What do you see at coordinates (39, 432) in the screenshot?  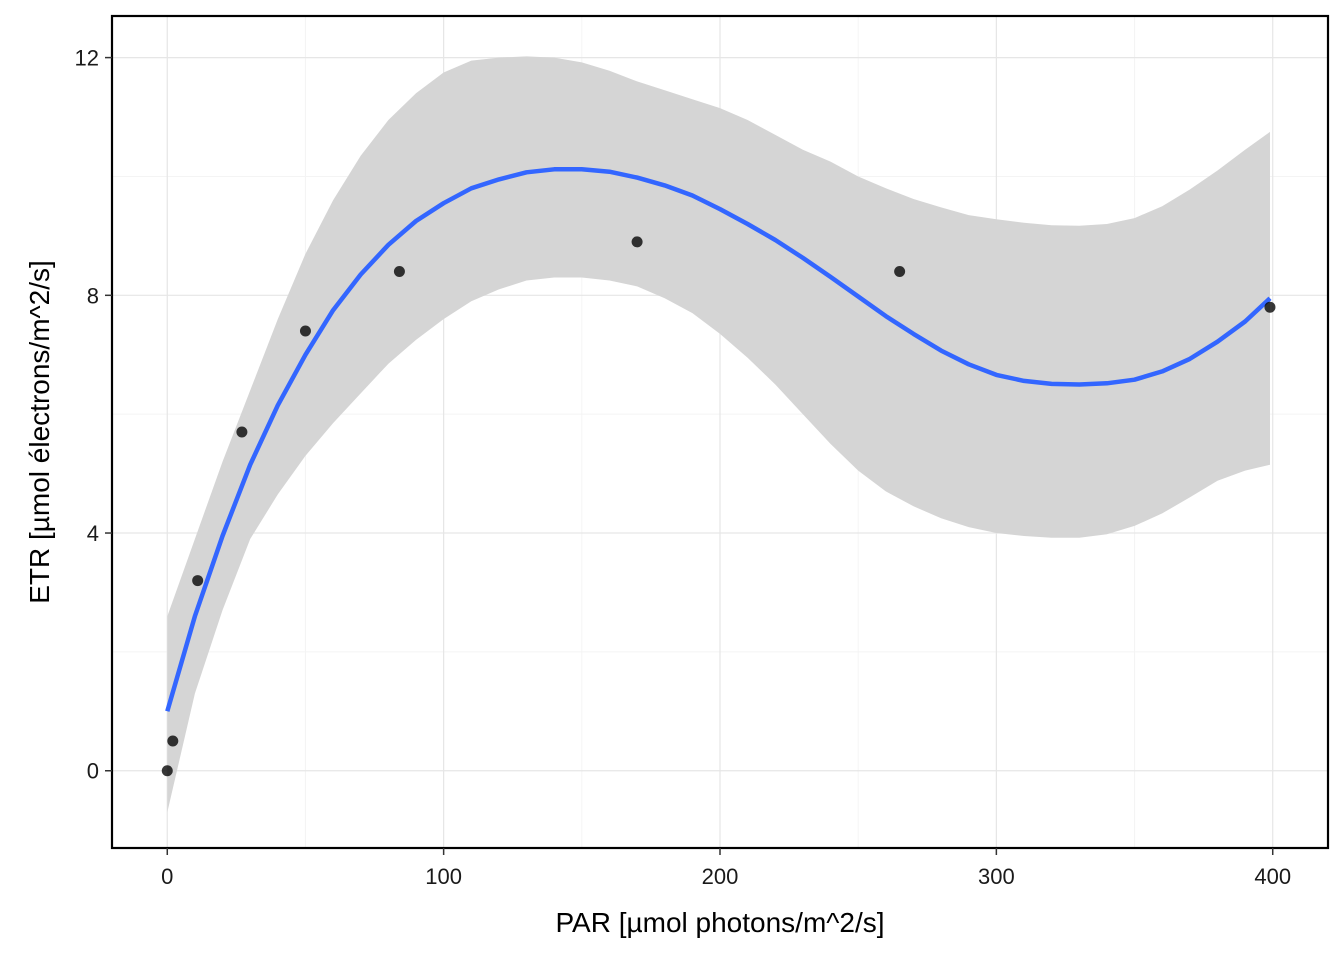 I see `y-axis-title: ETR [µmol électrons/m^2/s]` at bounding box center [39, 432].